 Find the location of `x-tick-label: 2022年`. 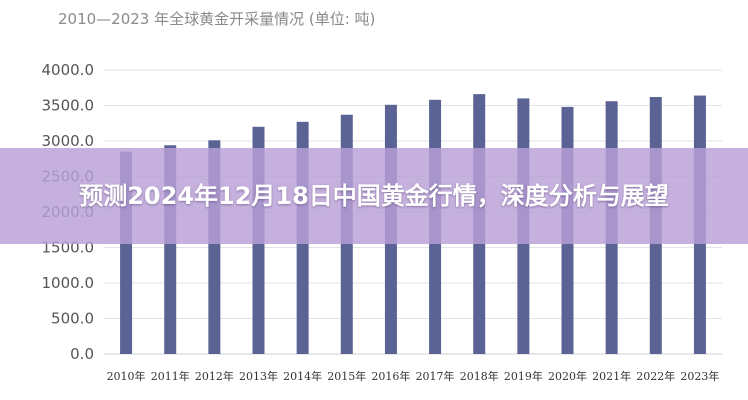

x-tick-label: 2022年 is located at coordinates (655, 376).